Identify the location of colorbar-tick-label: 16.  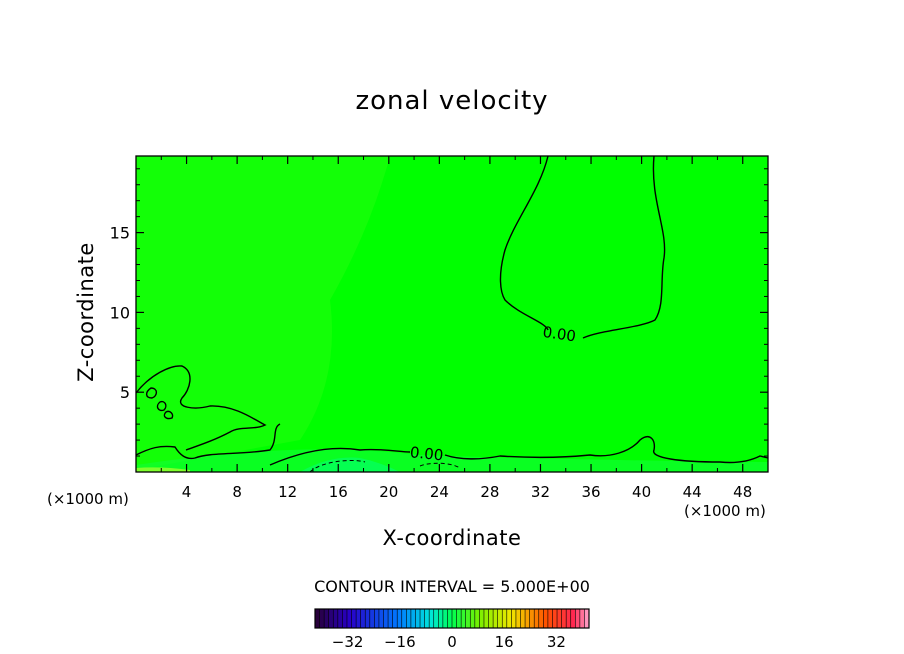
(504, 642).